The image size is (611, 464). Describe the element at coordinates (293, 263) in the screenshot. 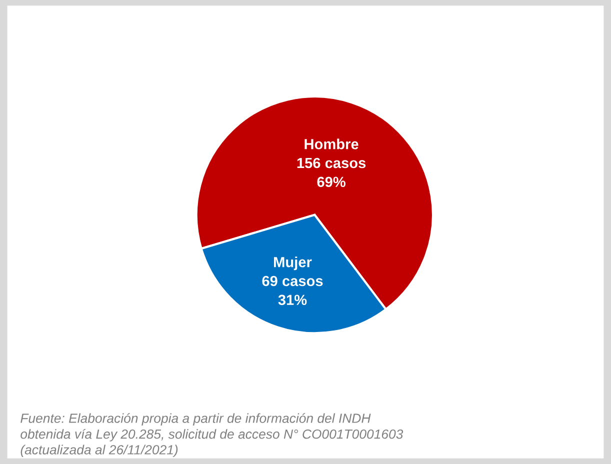

I see `slice-label: Mujer` at that location.